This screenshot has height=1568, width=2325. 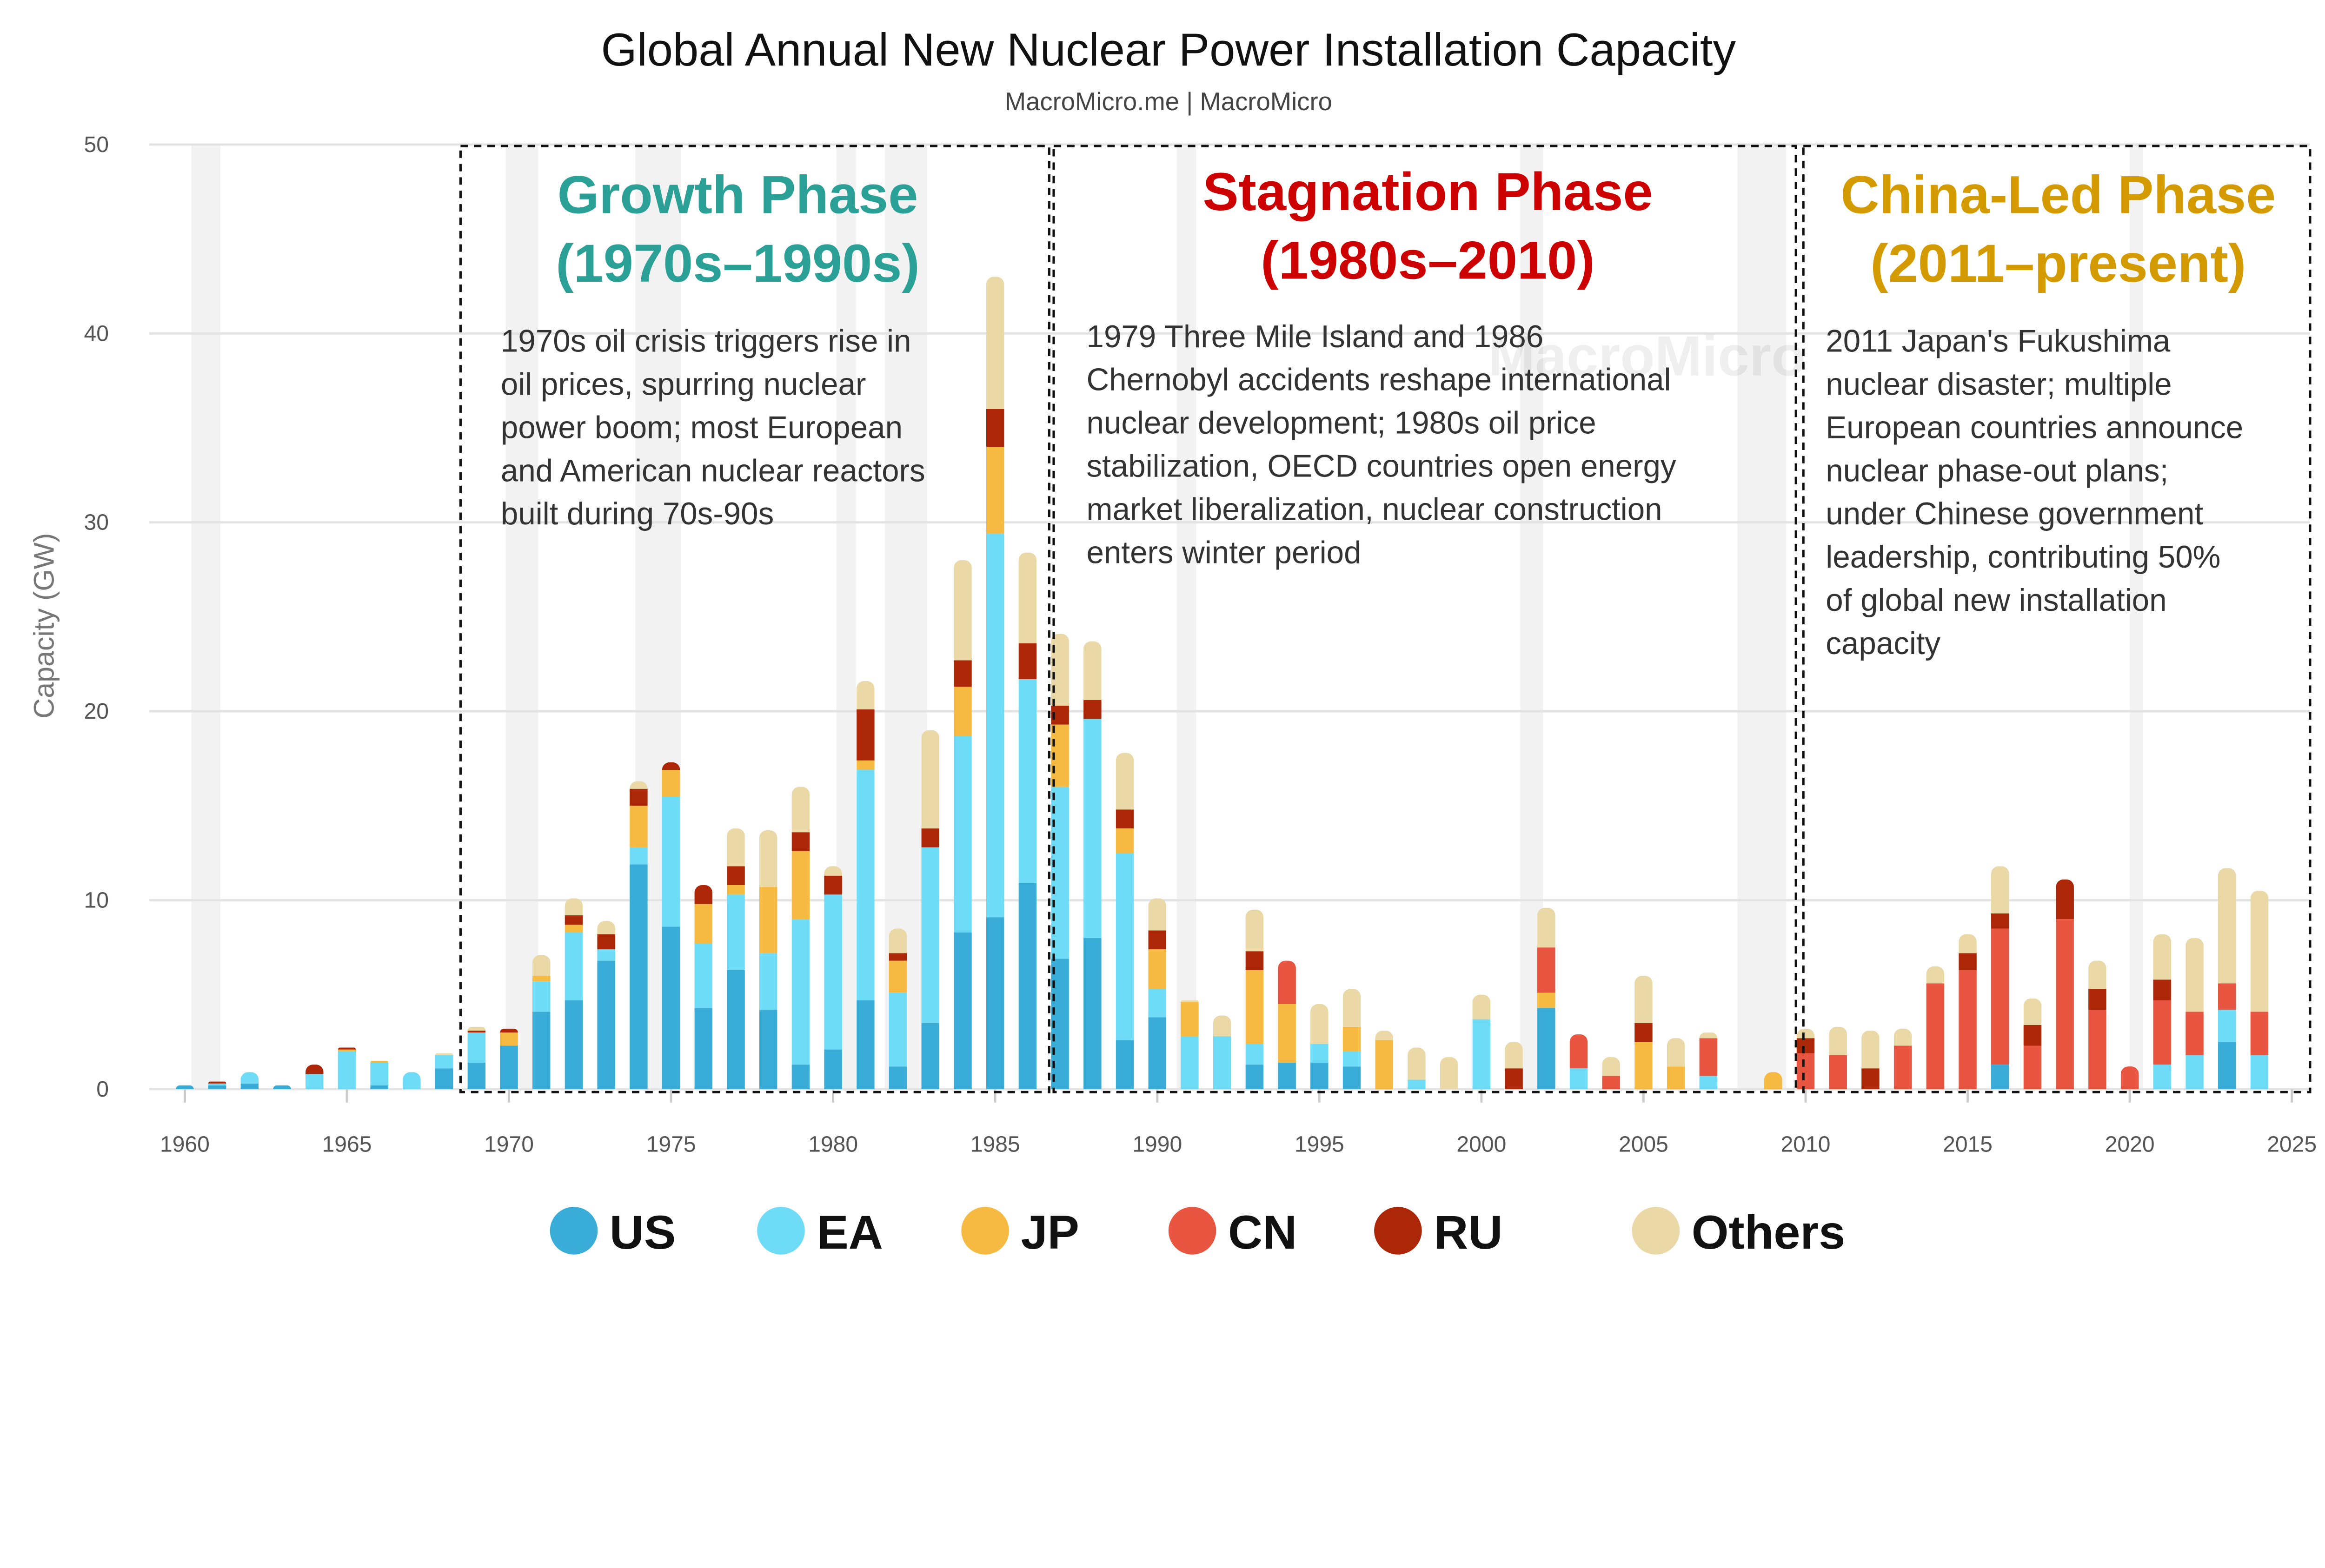 What do you see at coordinates (850, 1232) in the screenshot?
I see `legend-label-ea: EA` at bounding box center [850, 1232].